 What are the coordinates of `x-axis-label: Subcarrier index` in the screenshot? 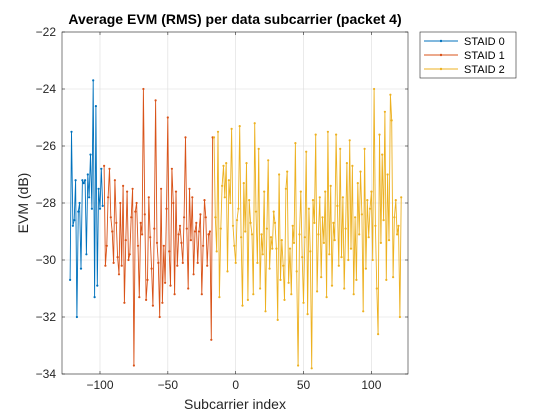 It's located at (235, 404).